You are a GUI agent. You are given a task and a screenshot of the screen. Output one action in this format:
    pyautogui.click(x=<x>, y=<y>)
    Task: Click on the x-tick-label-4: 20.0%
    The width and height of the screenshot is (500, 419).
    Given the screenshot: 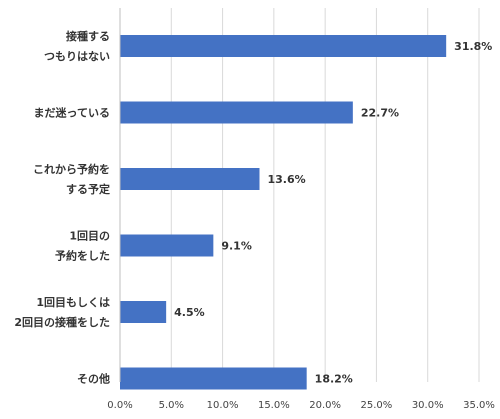 What is the action you would take?
    pyautogui.click(x=325, y=405)
    